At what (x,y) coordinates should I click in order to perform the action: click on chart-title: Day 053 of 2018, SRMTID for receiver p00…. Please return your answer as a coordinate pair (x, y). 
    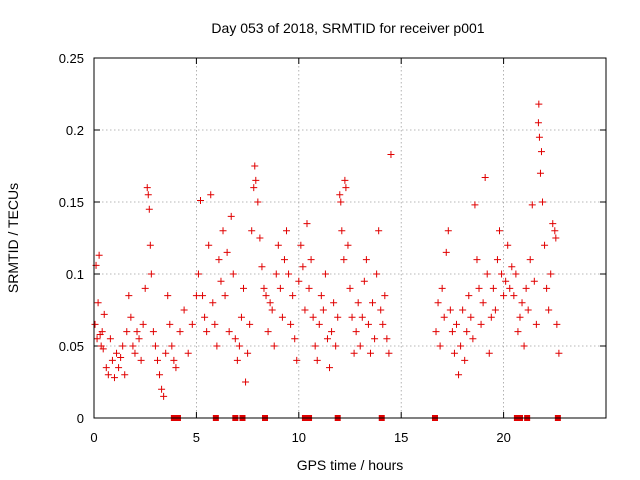
    Looking at the image, I should click on (347, 28).